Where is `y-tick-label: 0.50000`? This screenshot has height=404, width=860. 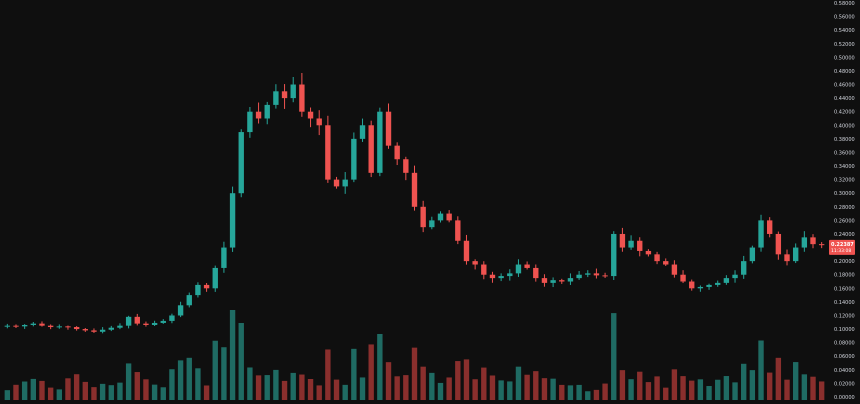
y-tick-label: 0.50000 is located at coordinates (844, 58).